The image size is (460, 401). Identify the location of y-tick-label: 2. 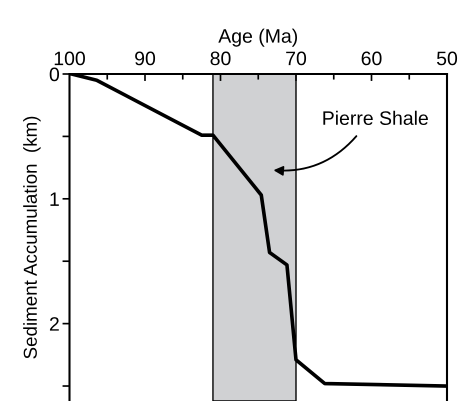
(54, 324).